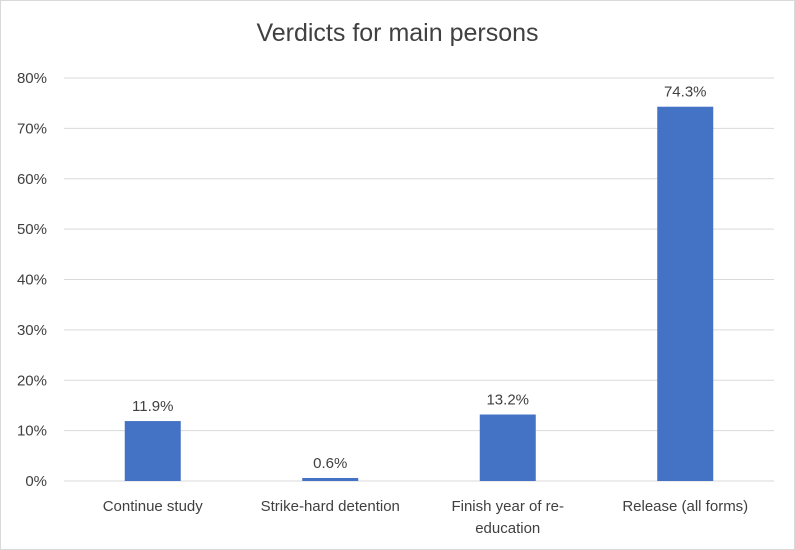  What do you see at coordinates (32, 380) in the screenshot?
I see `y-tick-label: 20%` at bounding box center [32, 380].